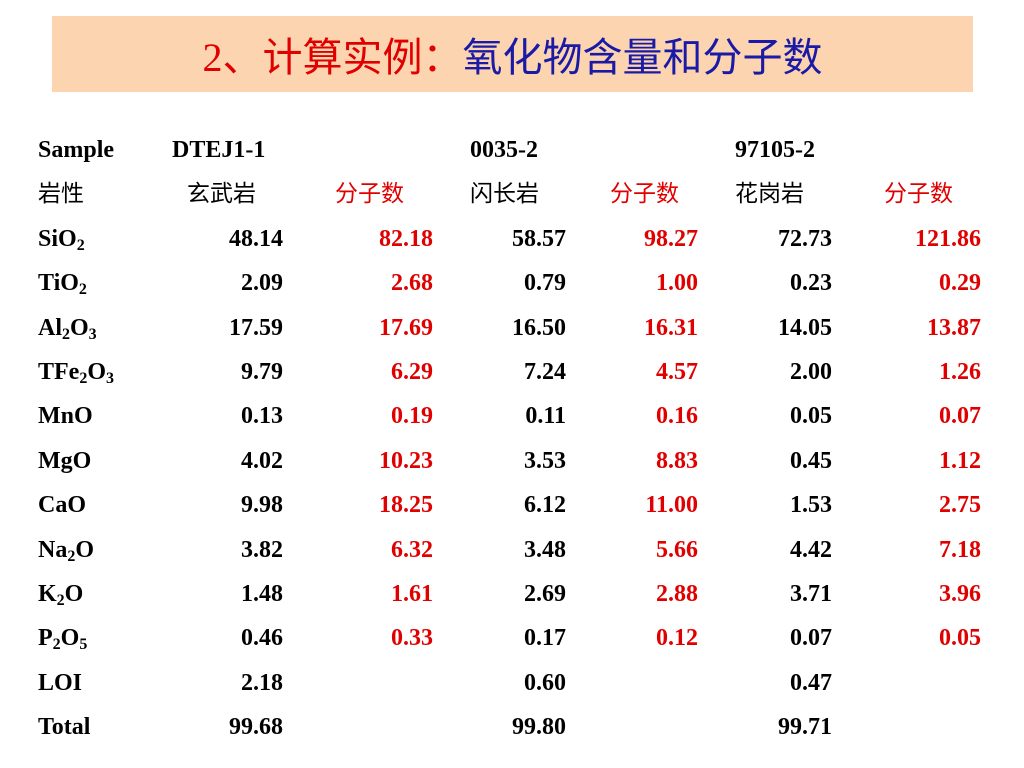 This screenshot has width=1024, height=768. I want to click on label-part: MnO, so click(65, 416).